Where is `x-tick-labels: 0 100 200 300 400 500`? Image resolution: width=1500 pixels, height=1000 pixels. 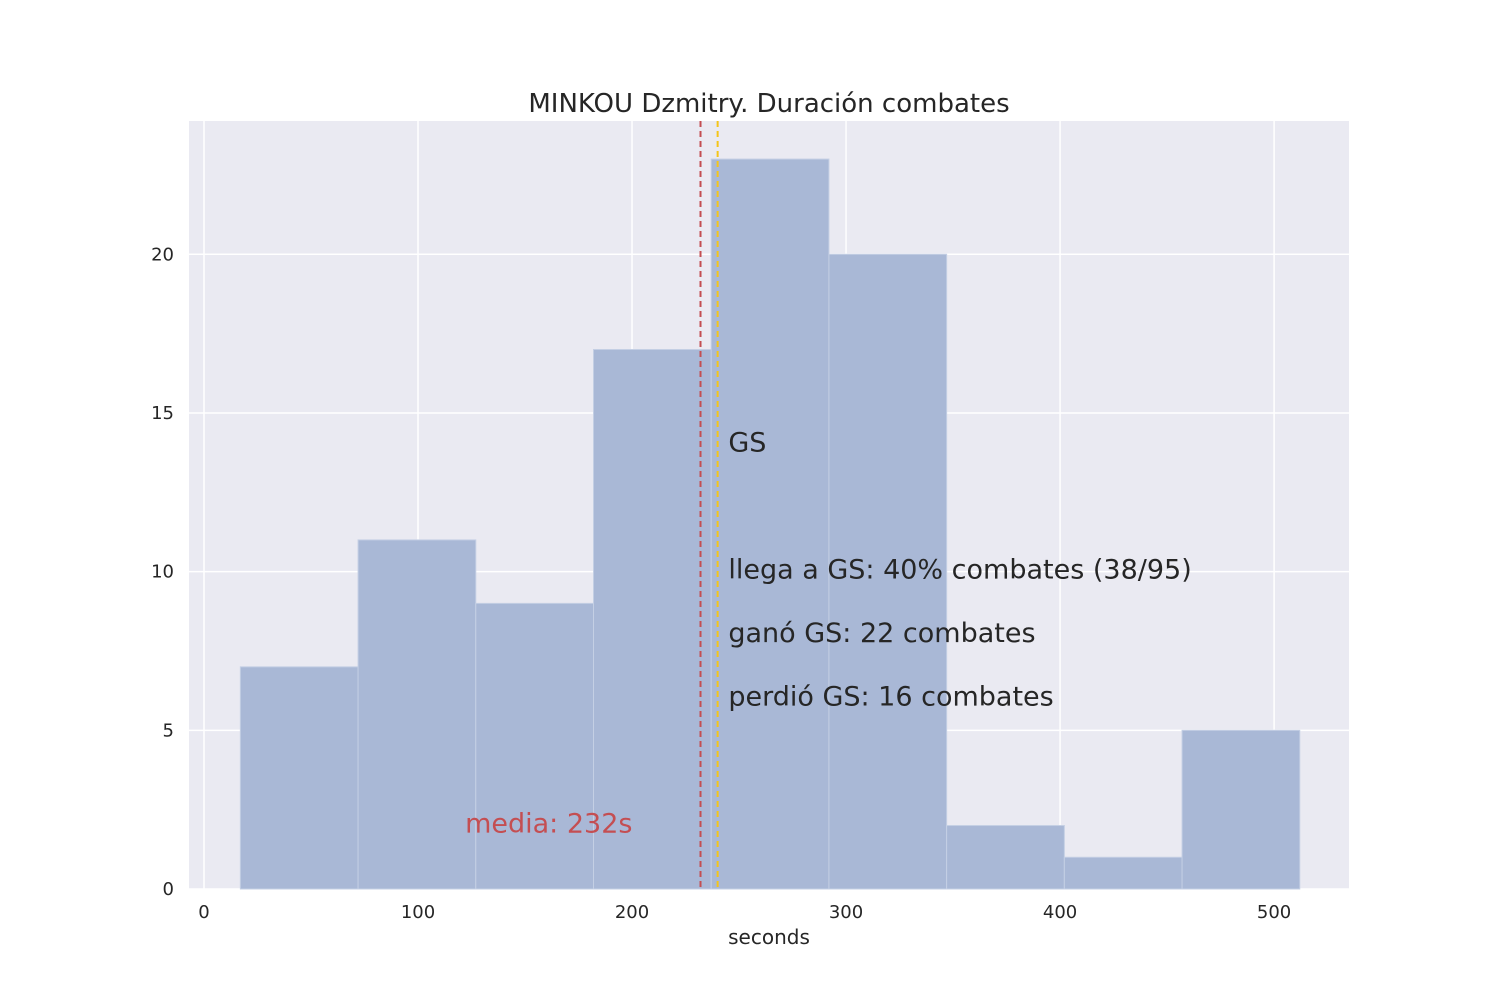
x-tick-labels: 0 100 200 300 400 500 is located at coordinates (744, 912).